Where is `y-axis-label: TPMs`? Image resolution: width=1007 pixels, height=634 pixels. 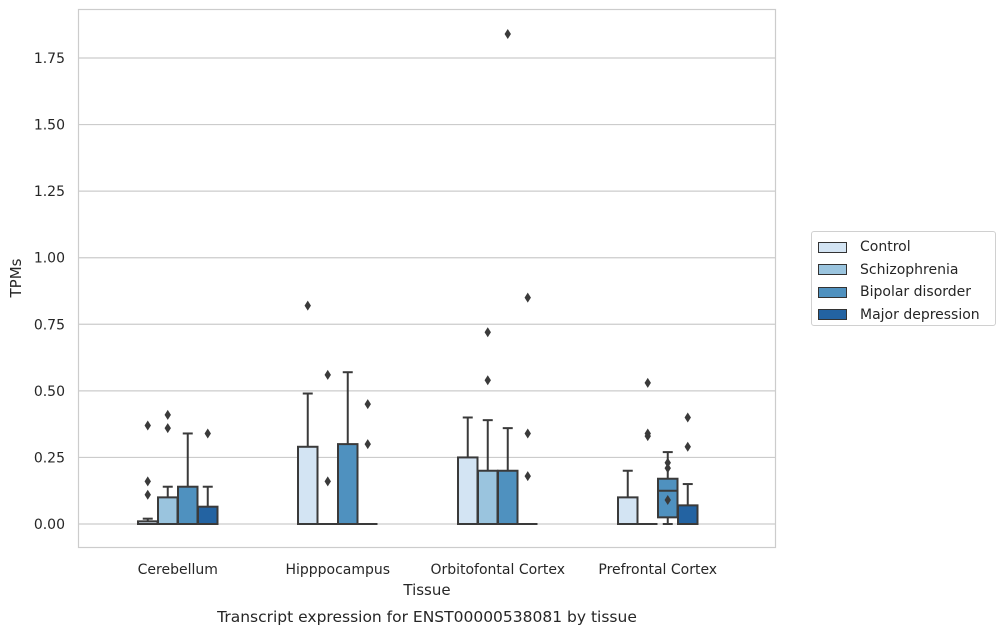 y-axis-label: TPMs is located at coordinates (16, 278).